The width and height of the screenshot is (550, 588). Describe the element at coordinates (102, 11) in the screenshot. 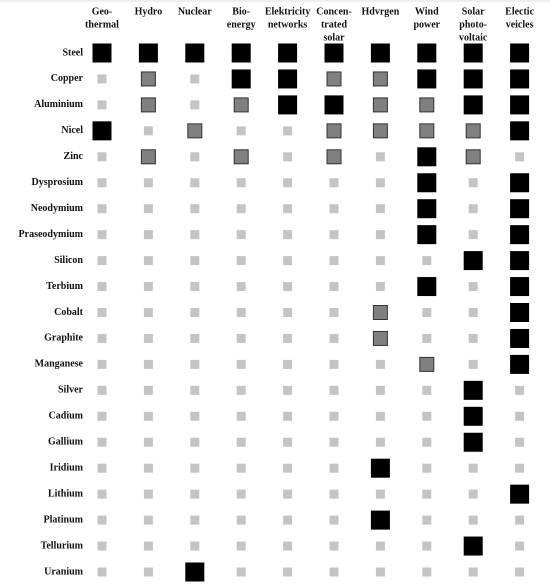

I see `column-header: Geo-` at that location.